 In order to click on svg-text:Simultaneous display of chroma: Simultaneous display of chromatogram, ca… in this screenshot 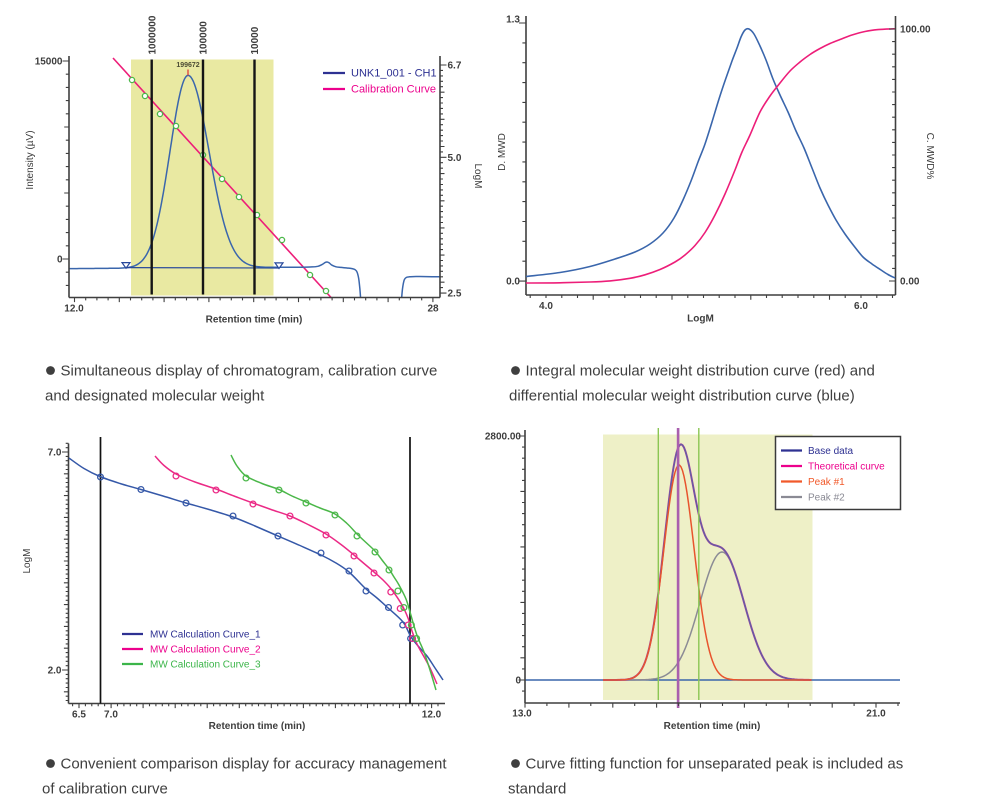, I will do `click(249, 371)`.